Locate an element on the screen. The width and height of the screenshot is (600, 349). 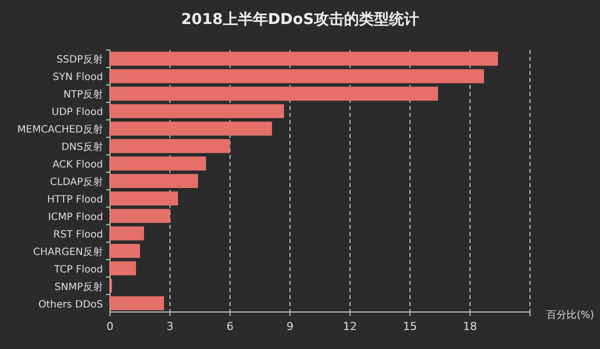
y-tick-label: DNS反射 is located at coordinates (82, 147).